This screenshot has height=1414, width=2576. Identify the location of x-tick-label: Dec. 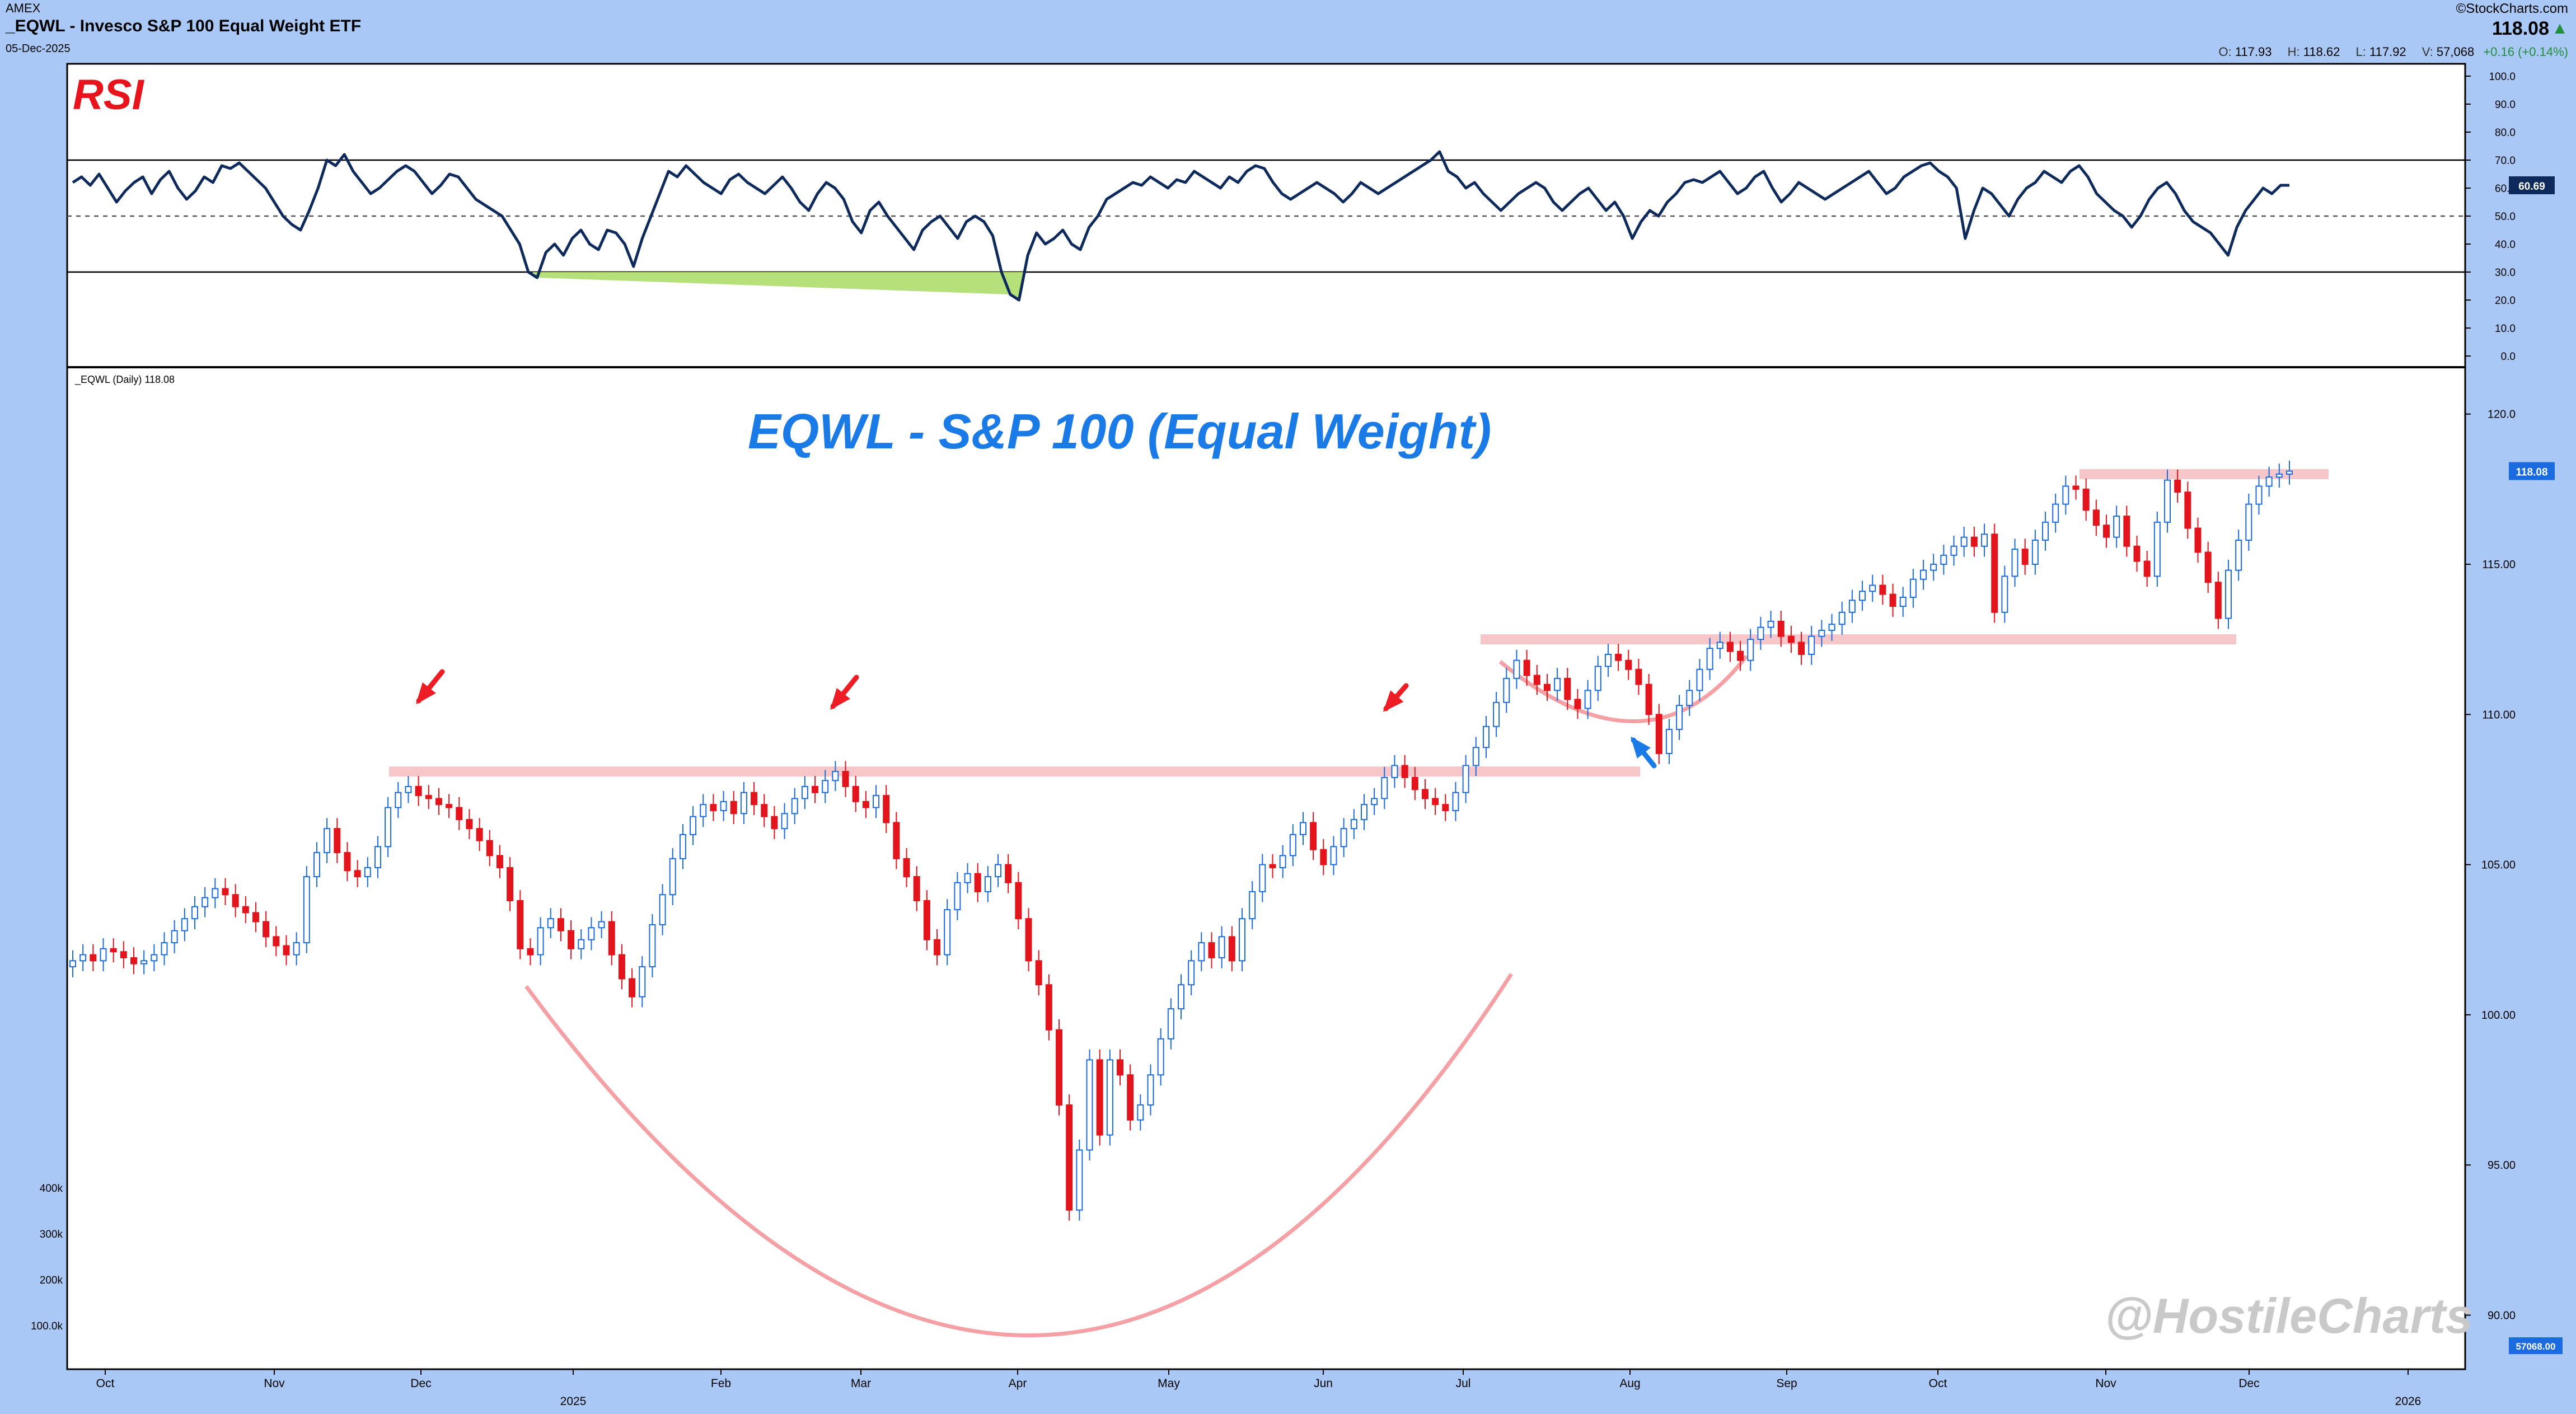
(421, 1383).